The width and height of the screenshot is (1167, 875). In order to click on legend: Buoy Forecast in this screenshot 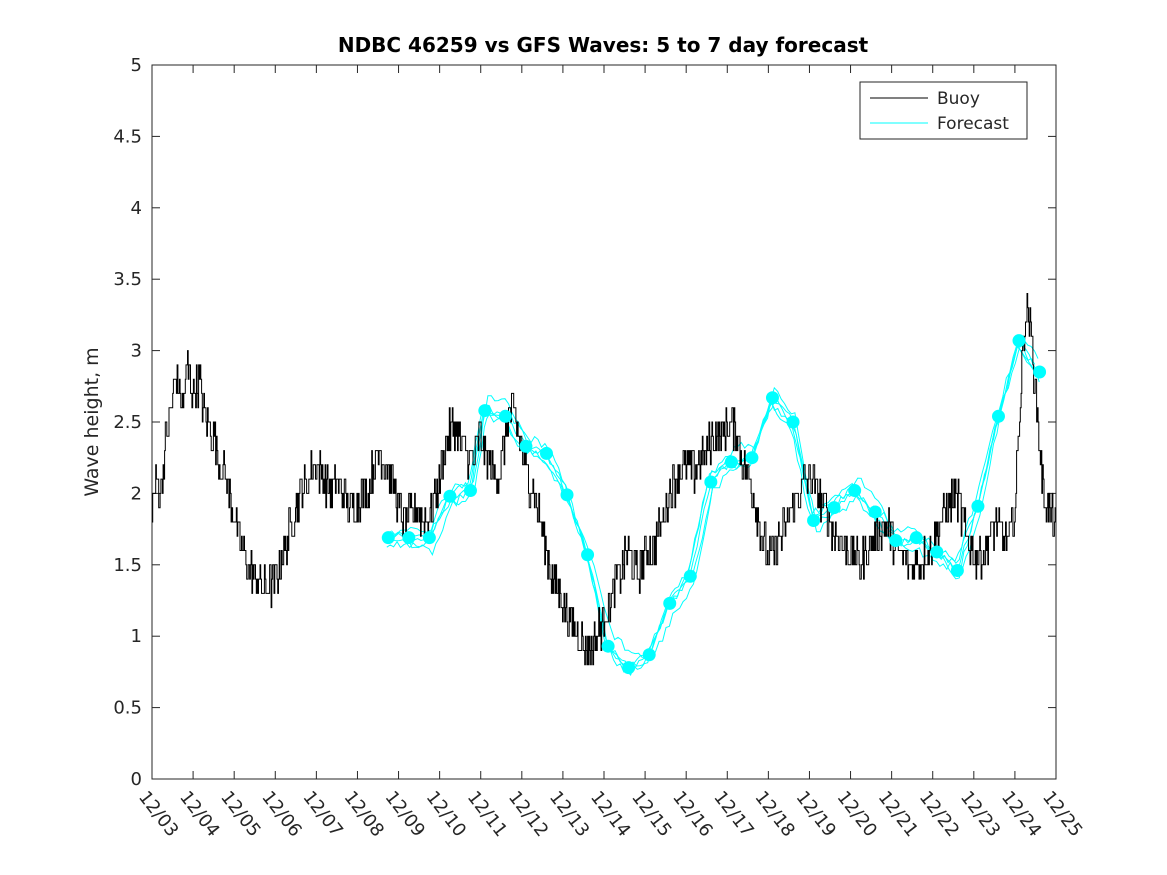, I will do `click(943, 110)`.